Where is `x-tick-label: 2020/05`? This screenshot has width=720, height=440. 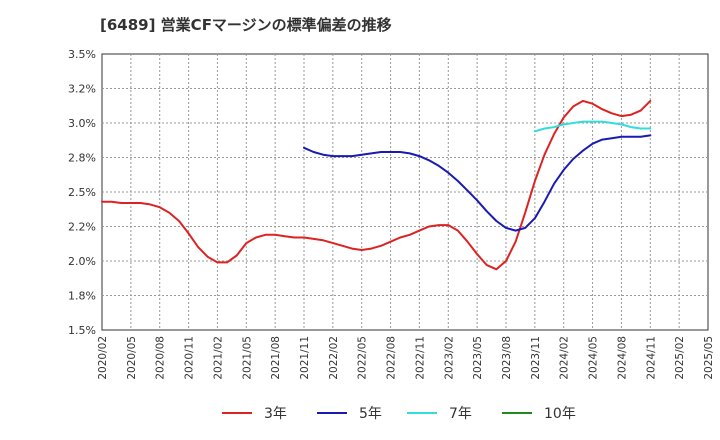
x-tick-label: 2020/05 is located at coordinates (132, 358).